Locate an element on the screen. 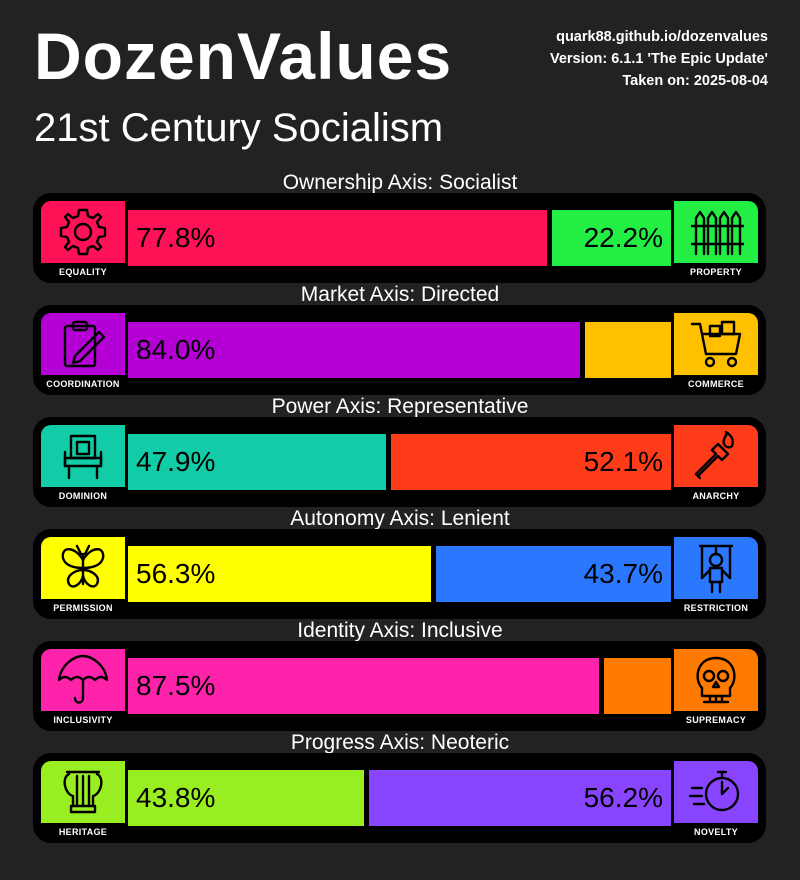 The image size is (800, 880). bar-left: 47.9% is located at coordinates (257, 462).